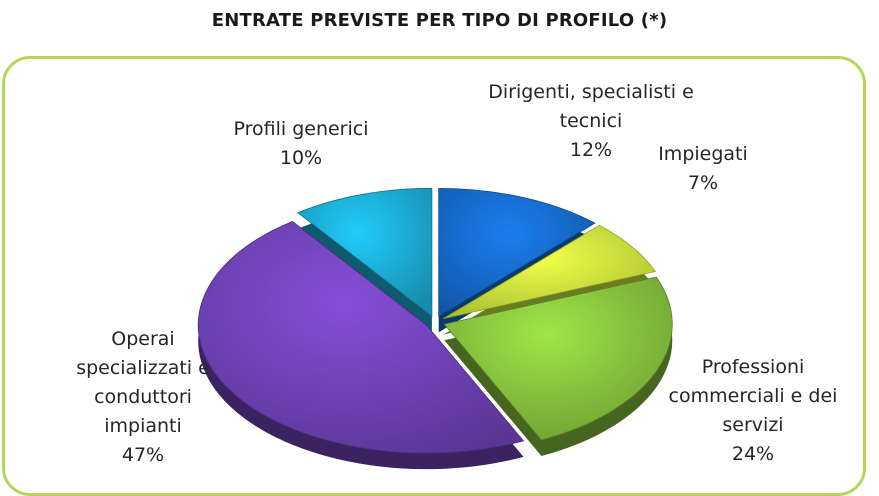 This screenshot has height=496, width=879. What do you see at coordinates (439, 20) in the screenshot?
I see `chart-title: ENTRATE PREVISTE PER TIPO DI PROFILO (*)` at bounding box center [439, 20].